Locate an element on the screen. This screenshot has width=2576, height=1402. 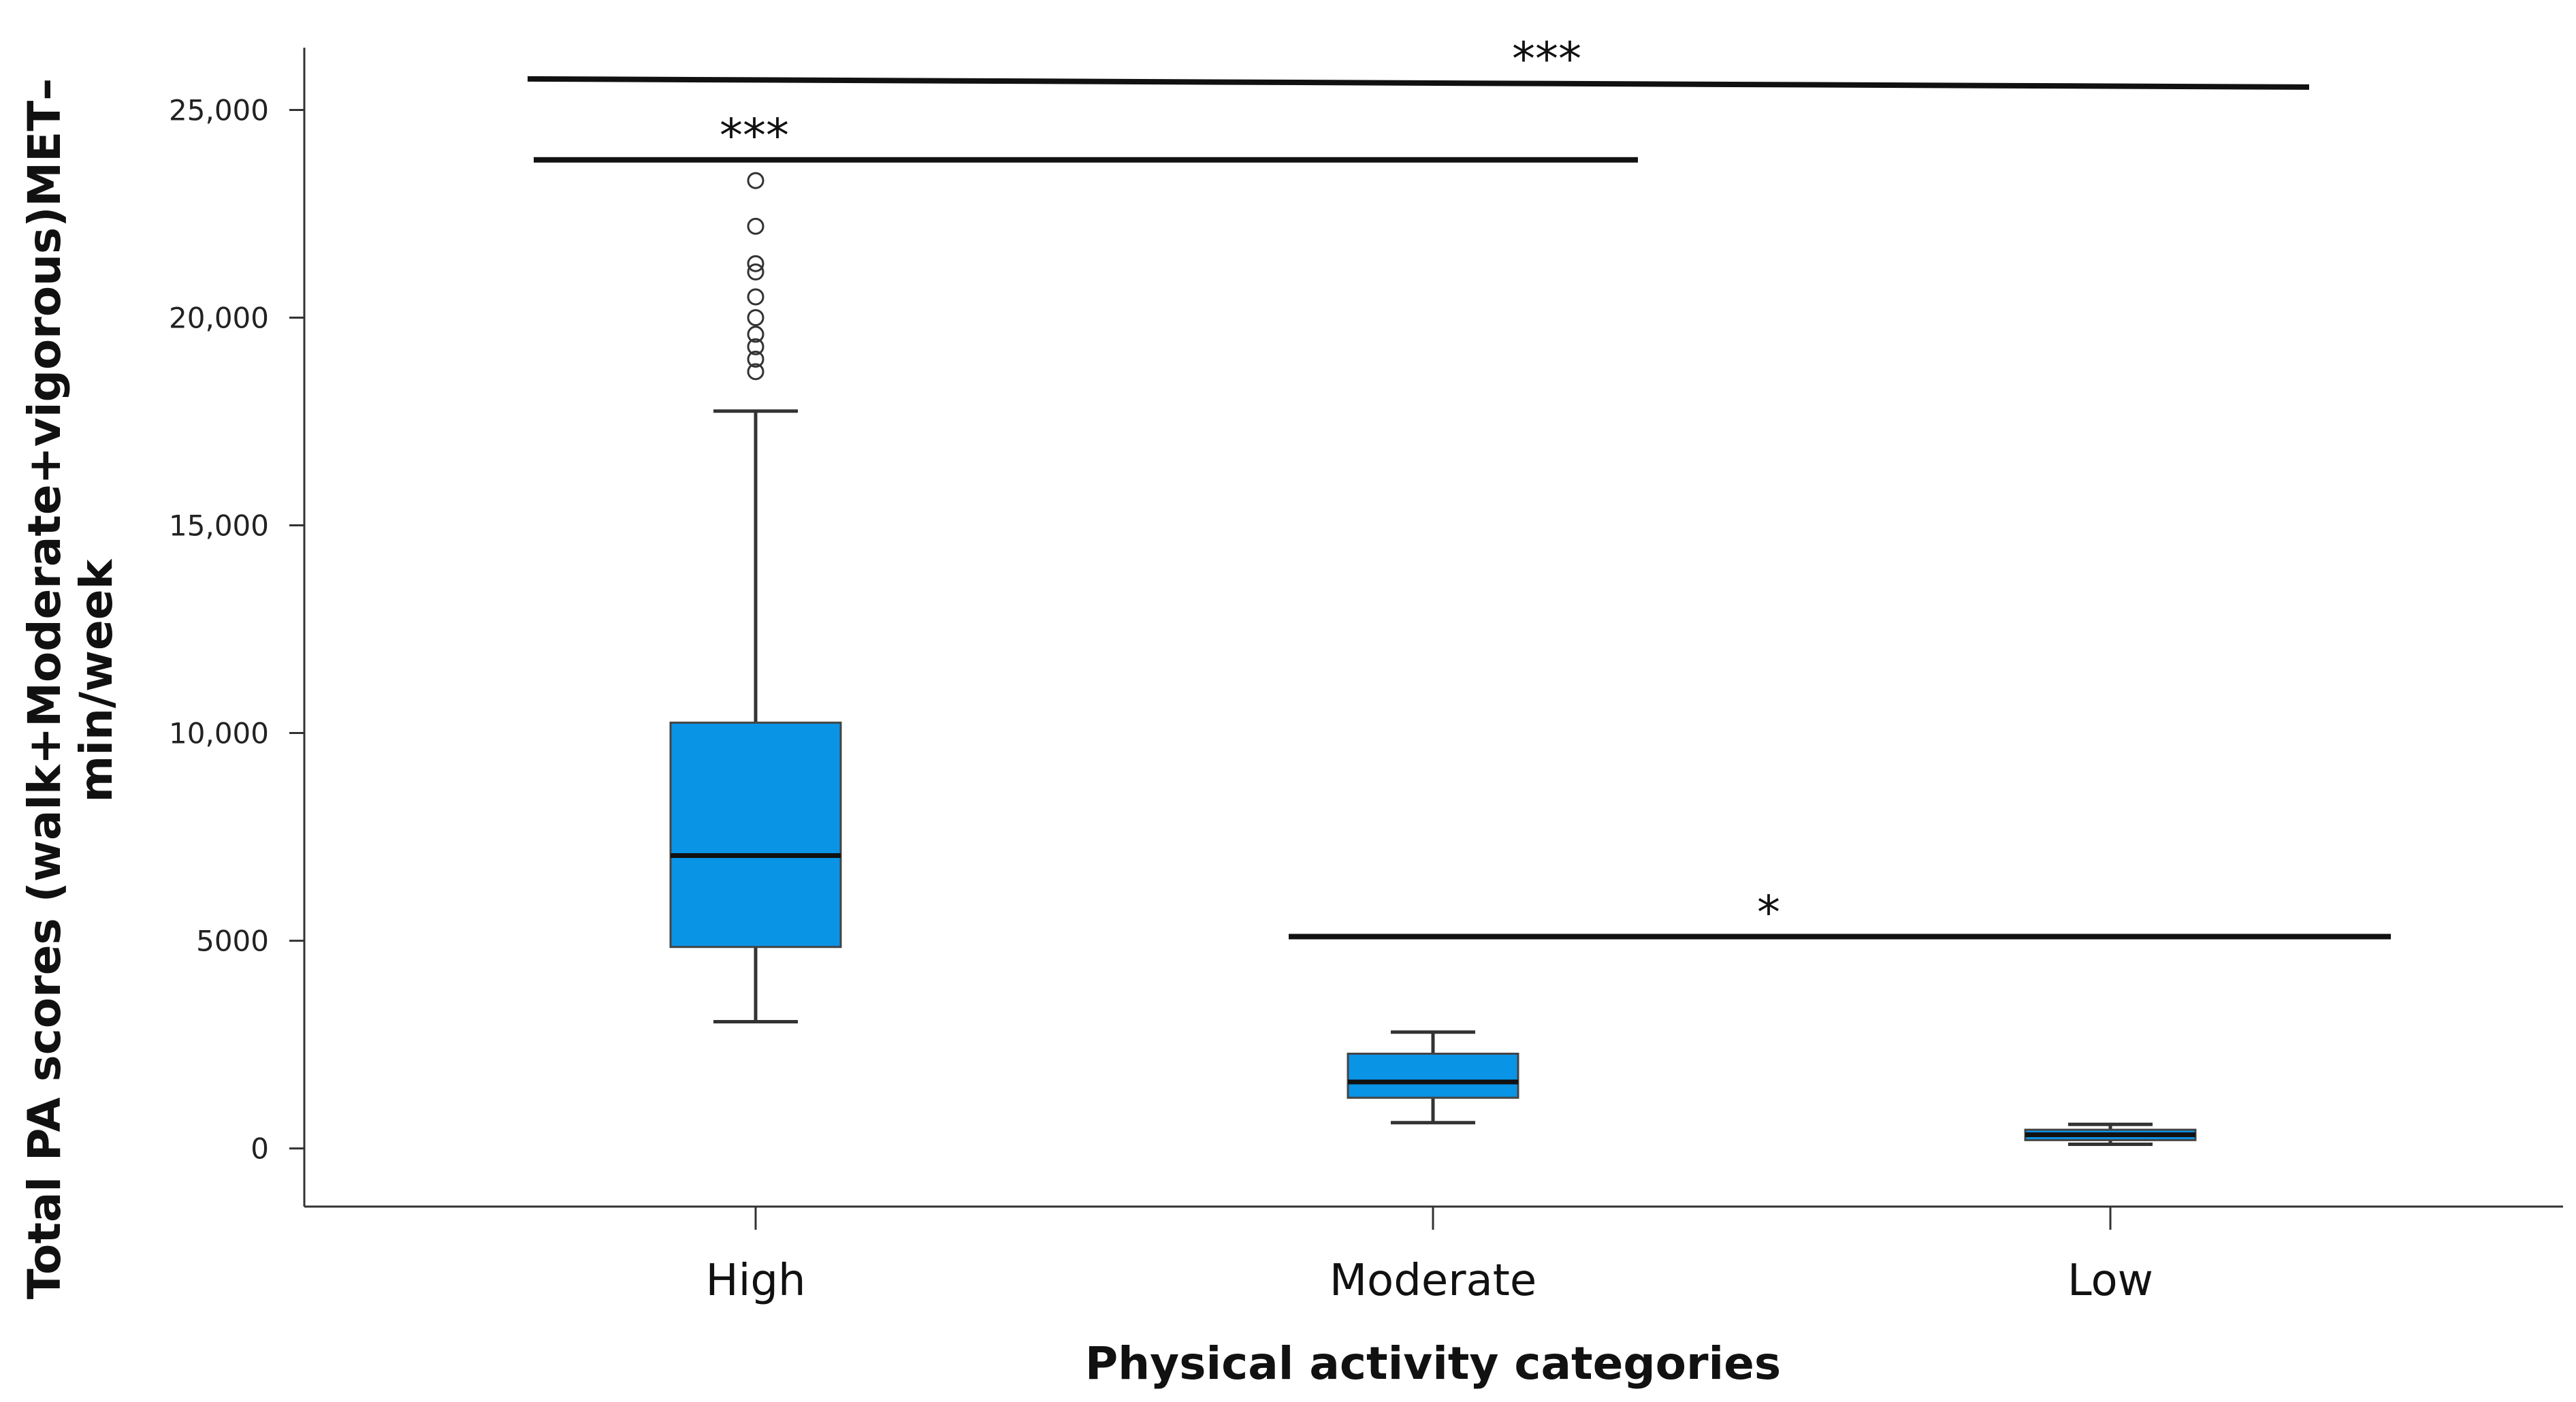
x-tick-label-high: High is located at coordinates (755, 1281).